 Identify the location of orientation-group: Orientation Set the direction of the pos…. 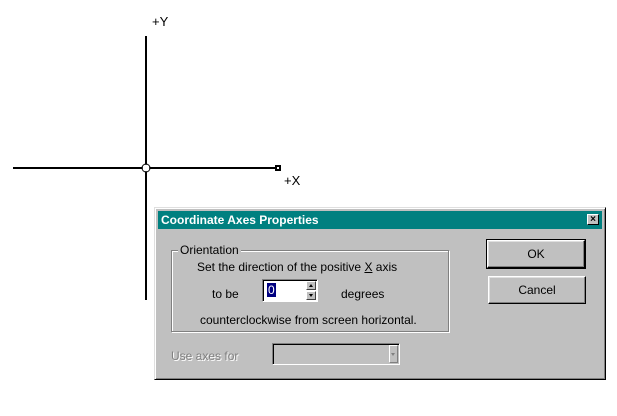
(310, 287).